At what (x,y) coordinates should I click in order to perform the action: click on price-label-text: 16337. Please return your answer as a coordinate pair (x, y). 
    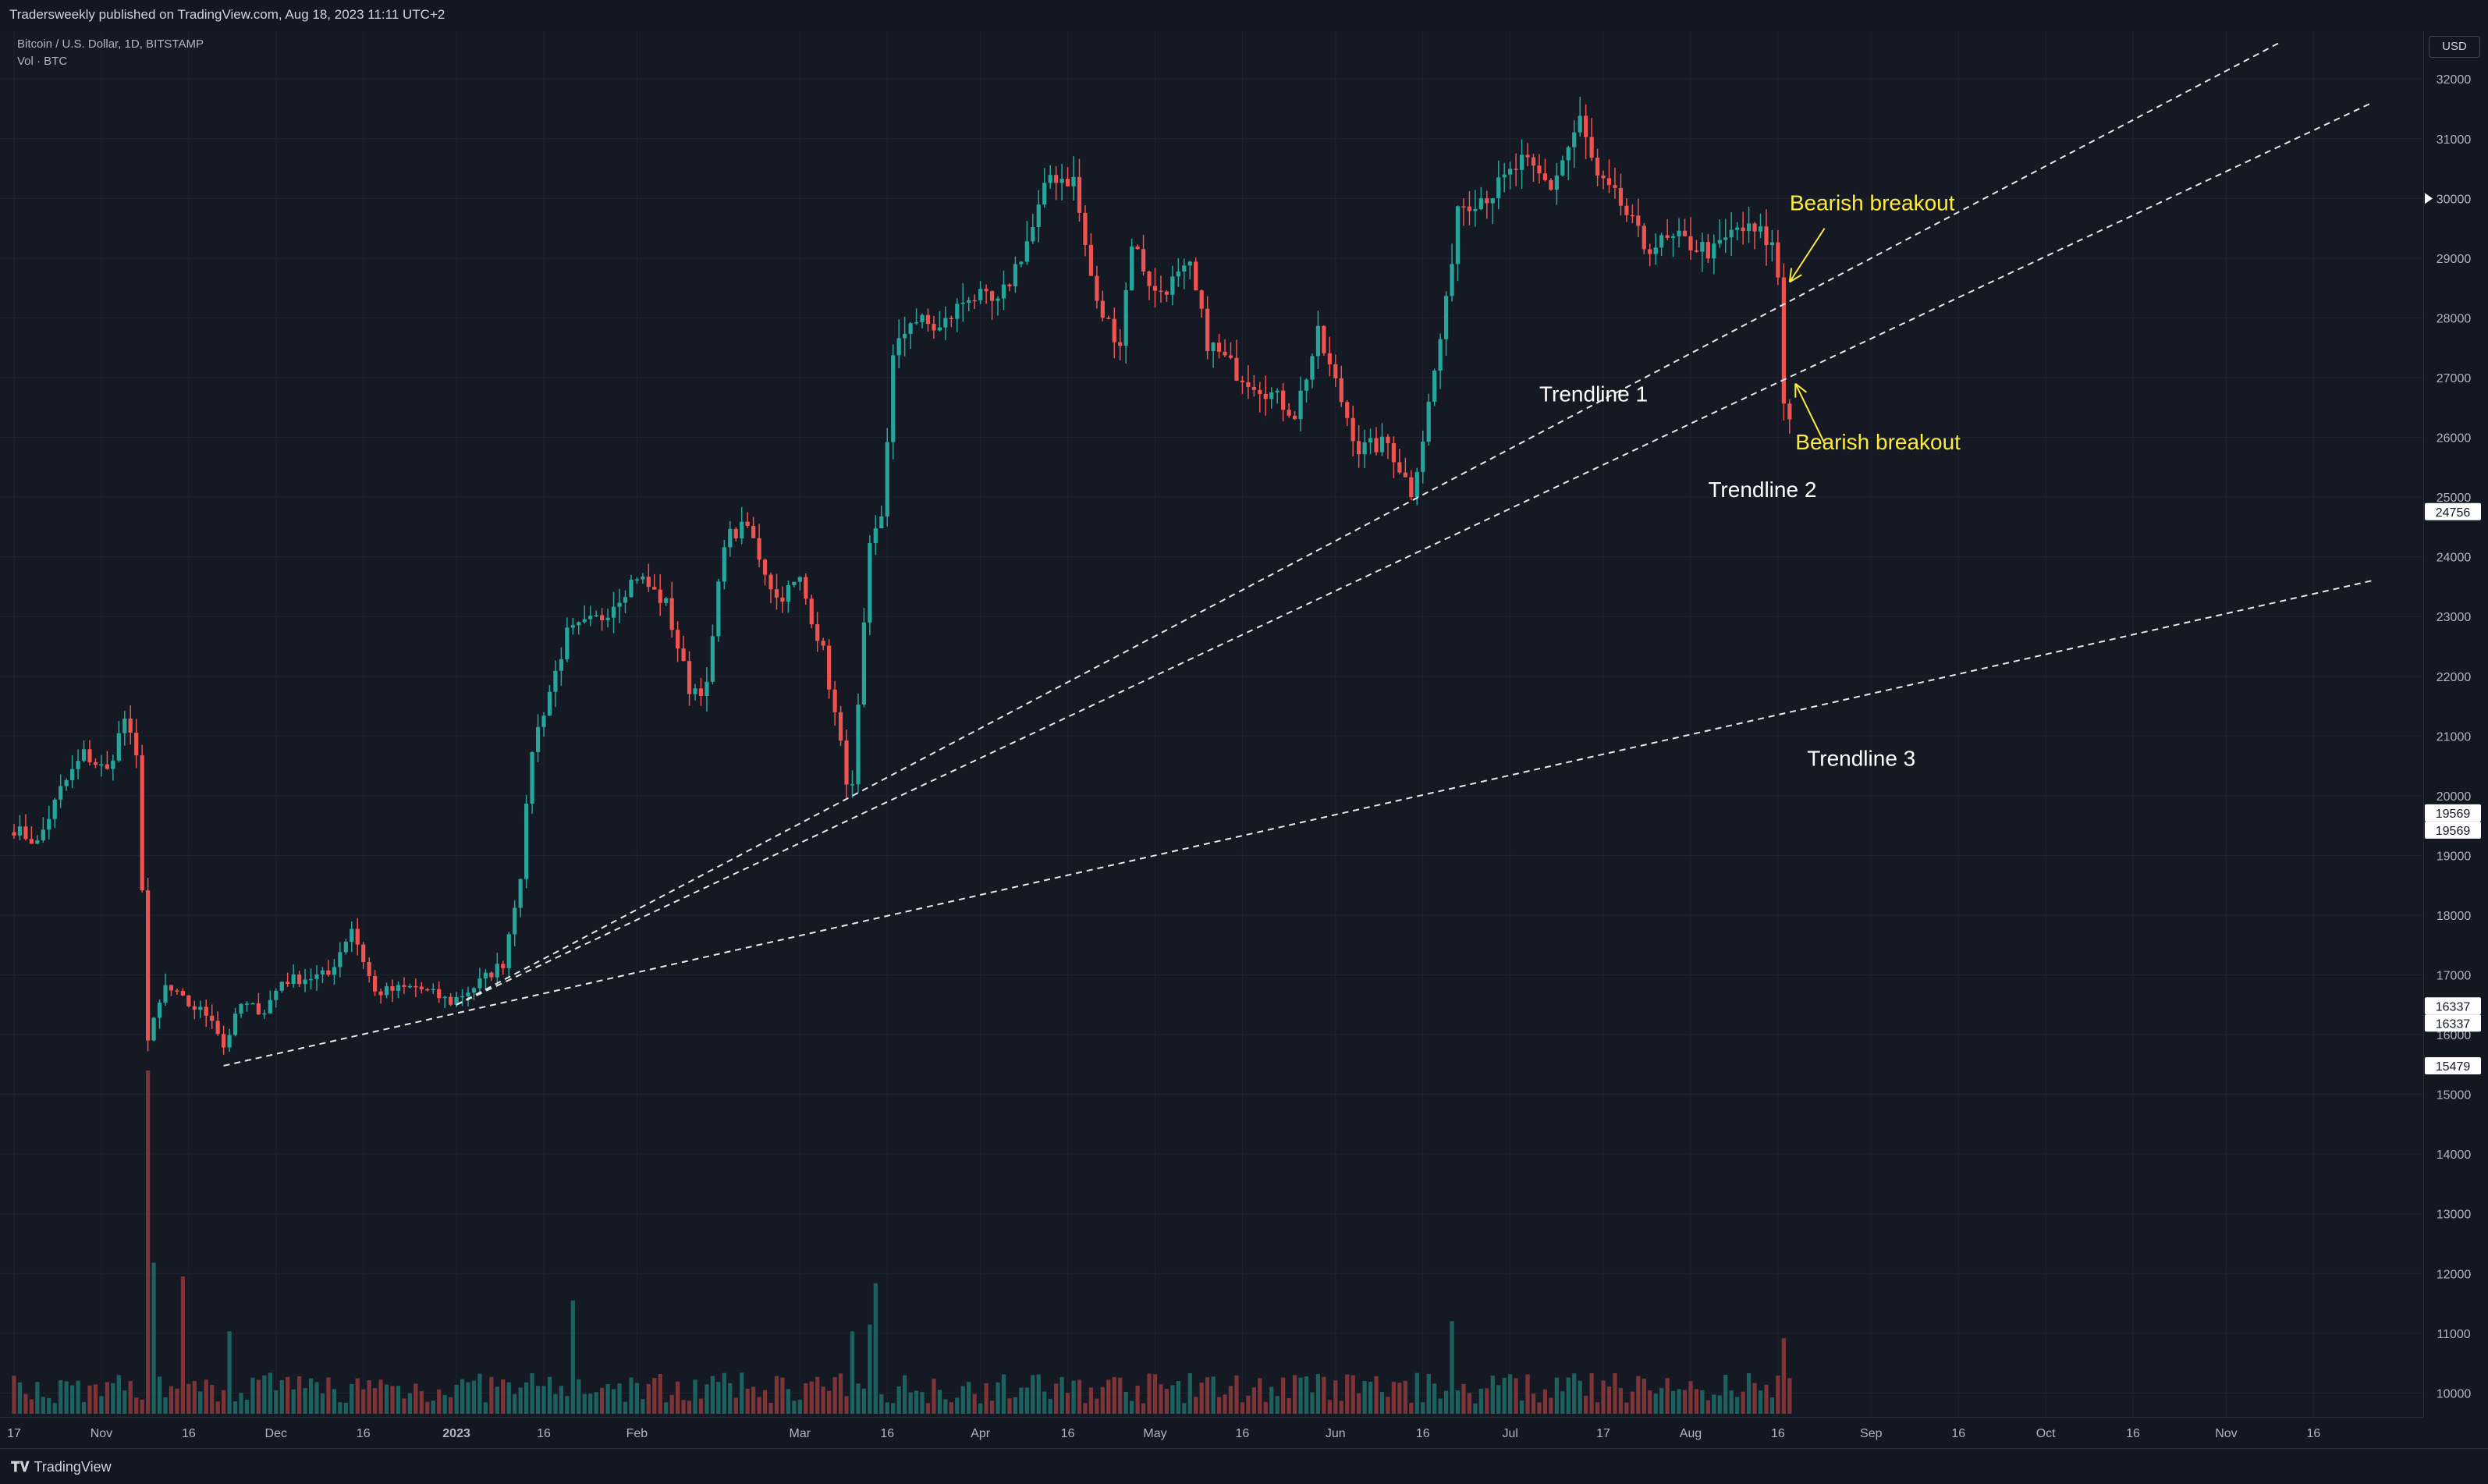
    Looking at the image, I should click on (2453, 1007).